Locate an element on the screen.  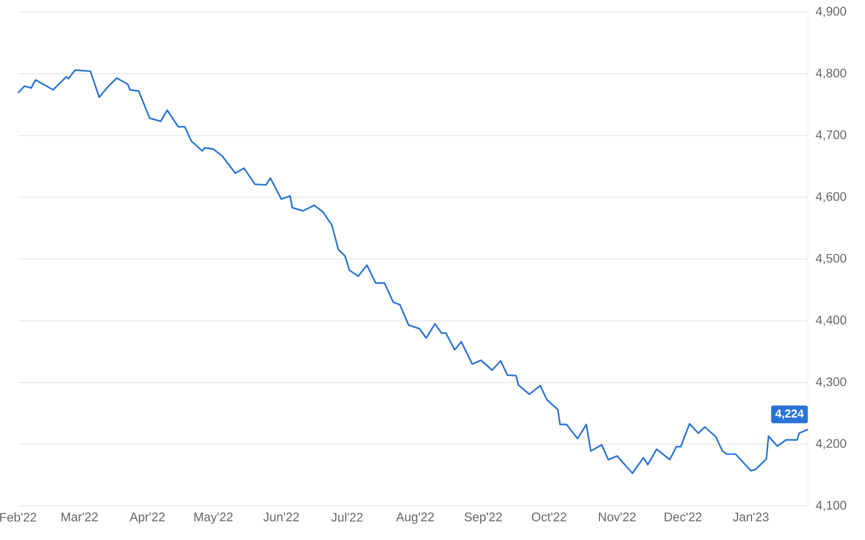
y-tick-label: 4,900 is located at coordinates (831, 12).